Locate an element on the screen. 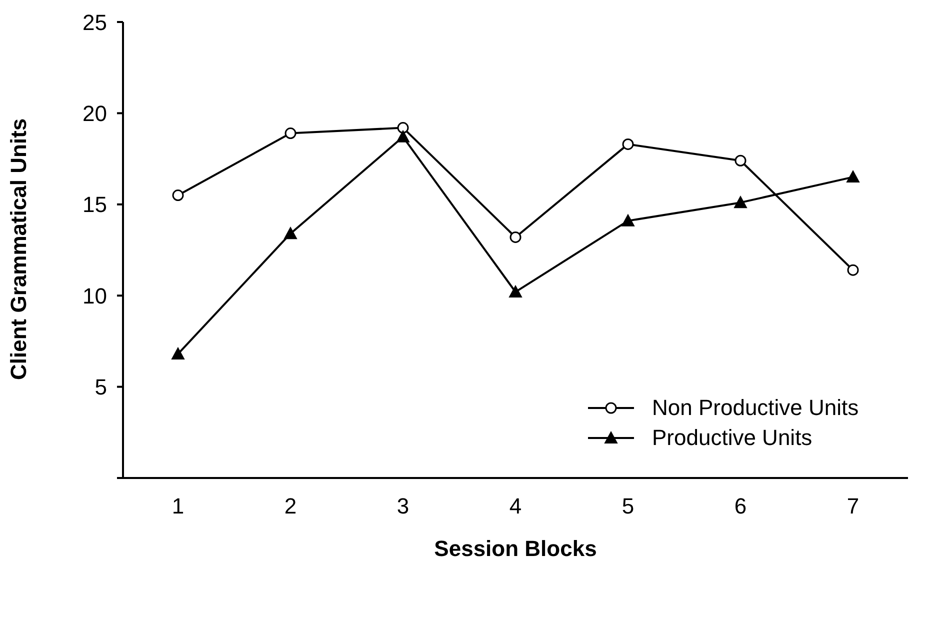 The image size is (949, 643). x-tick-label: 1 is located at coordinates (178, 506).